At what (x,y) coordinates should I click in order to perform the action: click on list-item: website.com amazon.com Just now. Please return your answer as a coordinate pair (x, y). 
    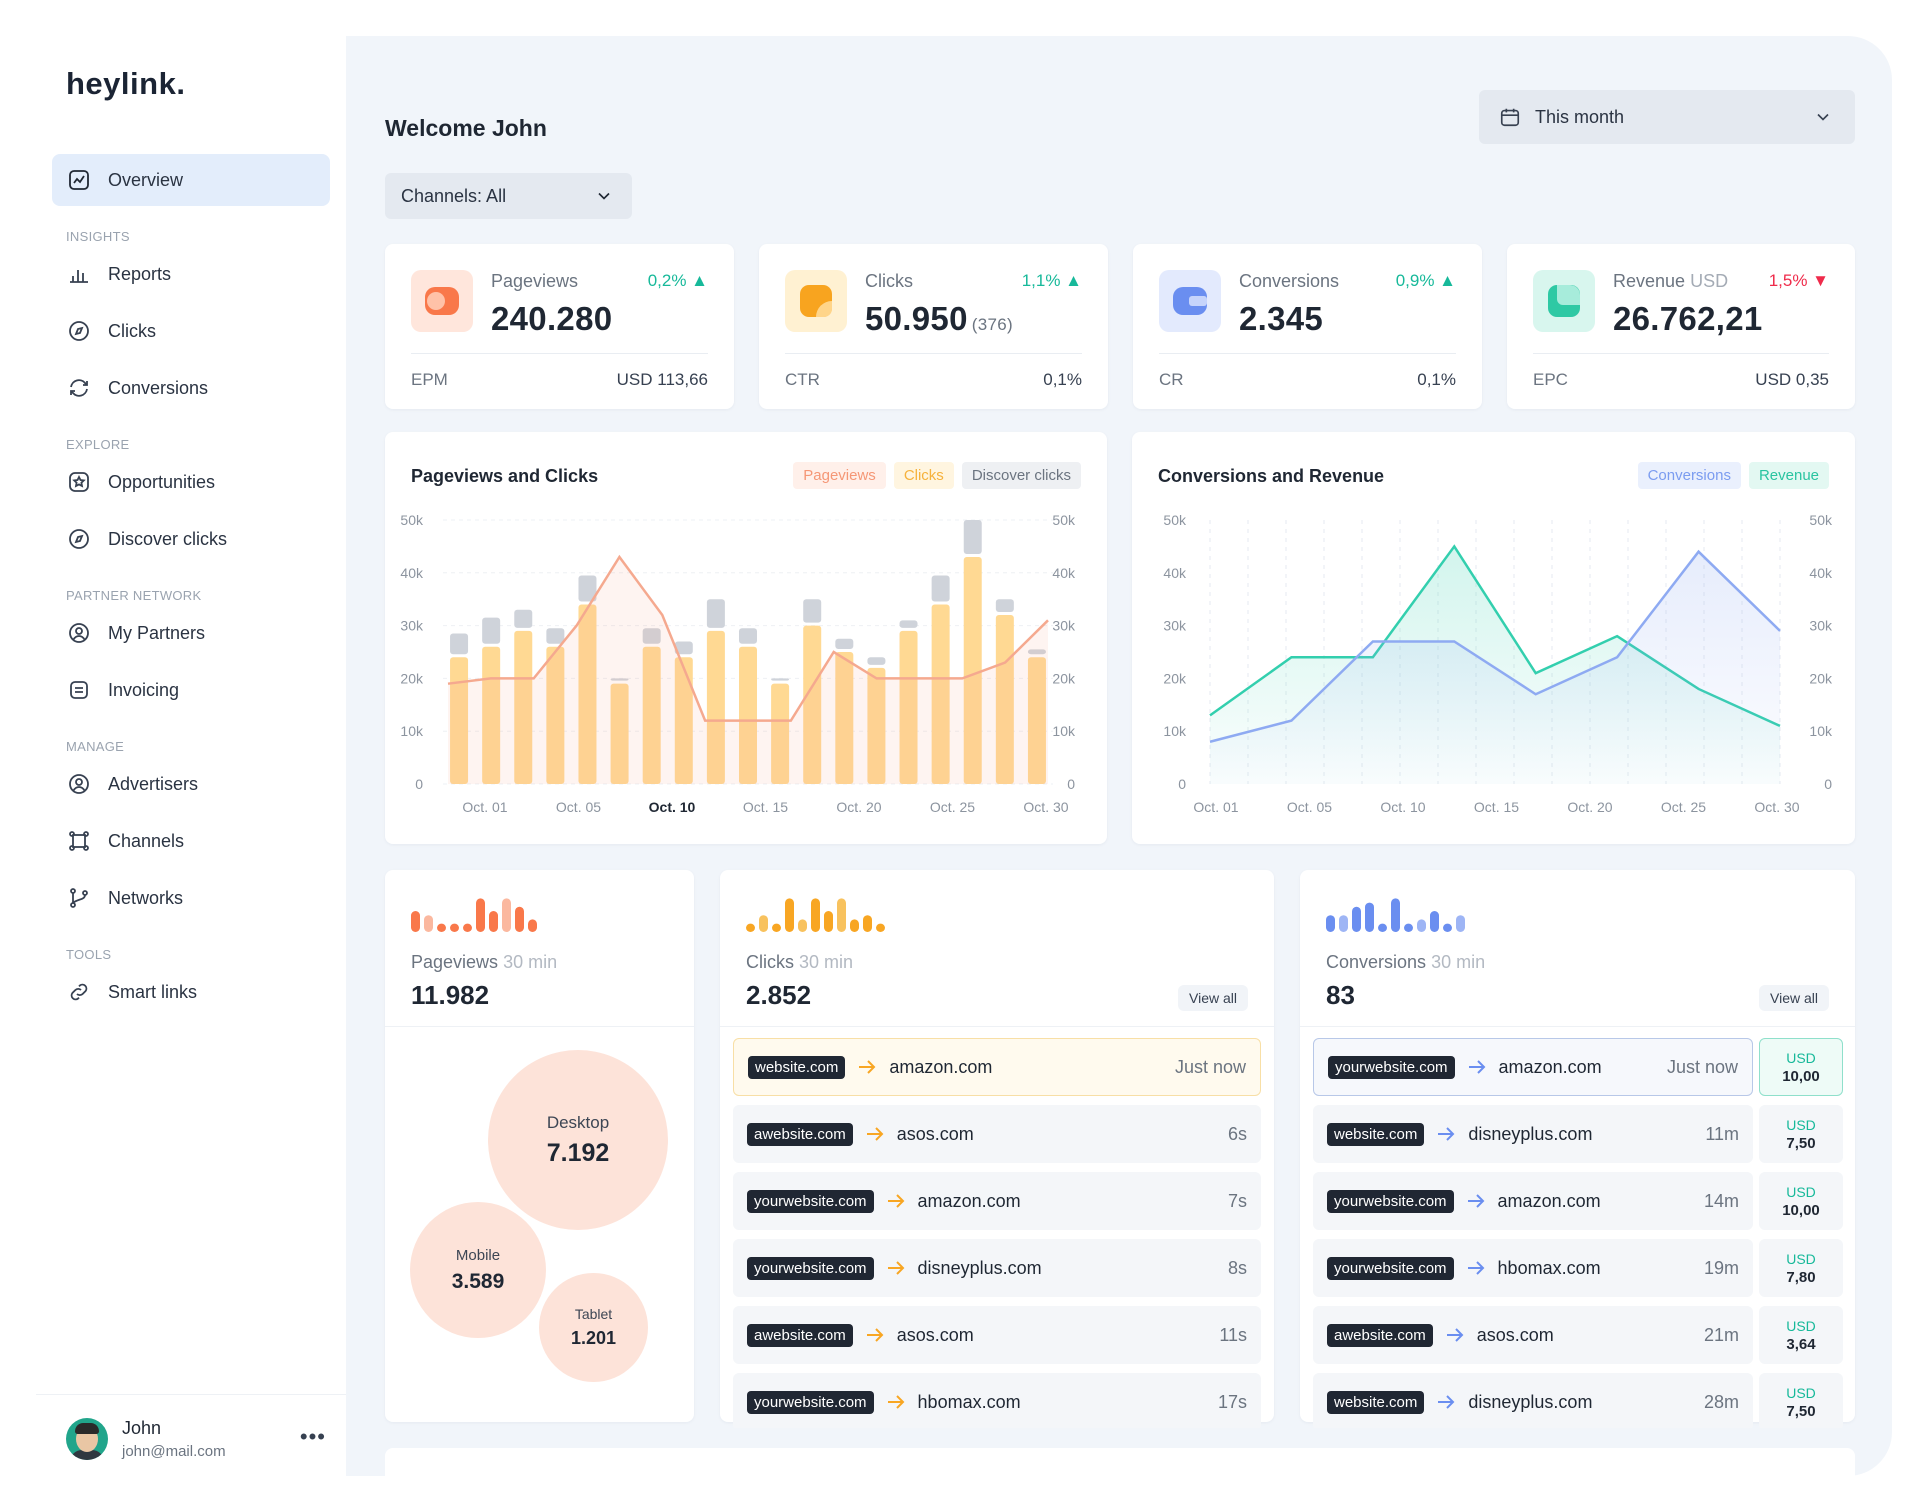
    Looking at the image, I should click on (997, 1067).